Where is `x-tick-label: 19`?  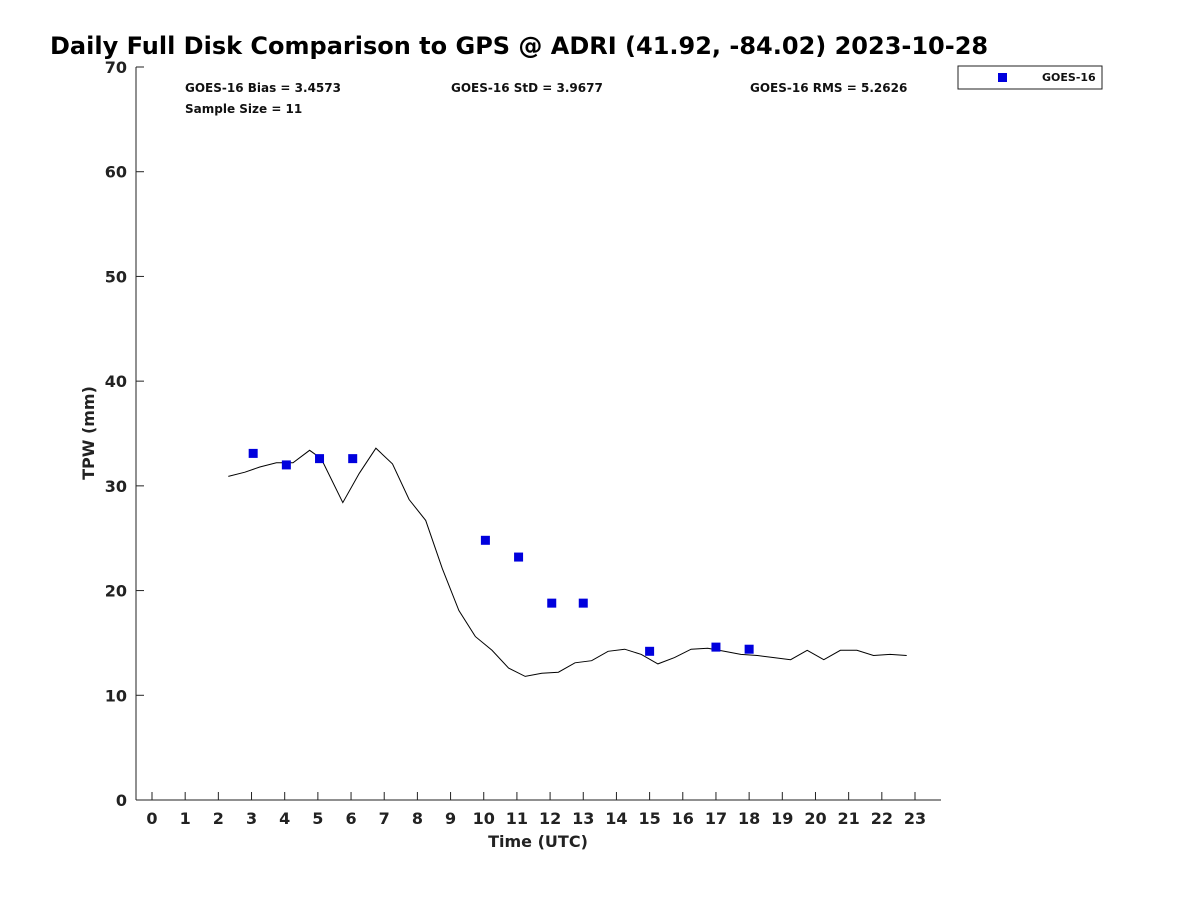 x-tick-label: 19 is located at coordinates (782, 818).